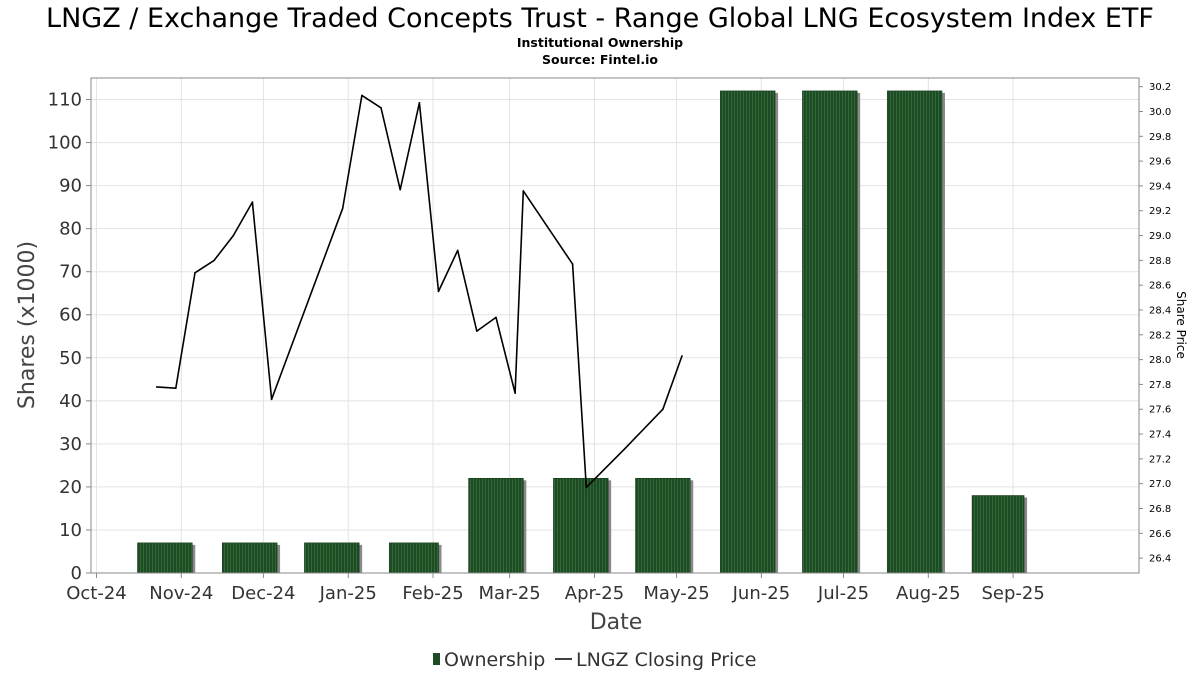  I want to click on x-axis-label: Date, so click(616, 622).